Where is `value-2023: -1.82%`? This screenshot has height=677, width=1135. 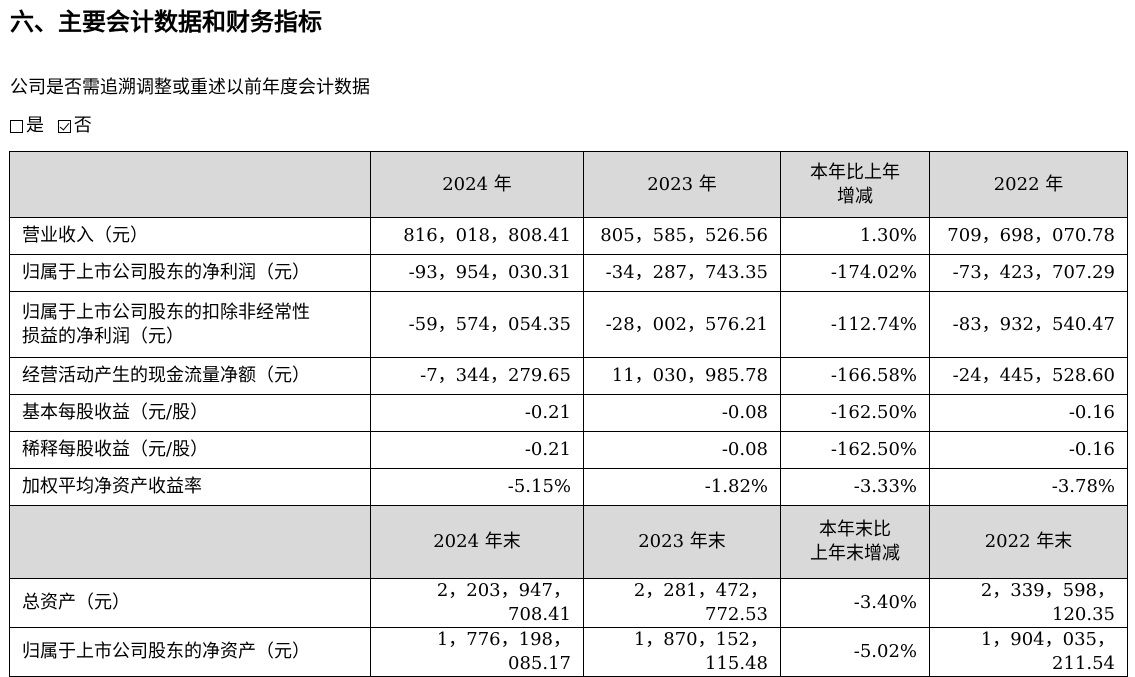
value-2023: -1.82% is located at coordinates (682, 487).